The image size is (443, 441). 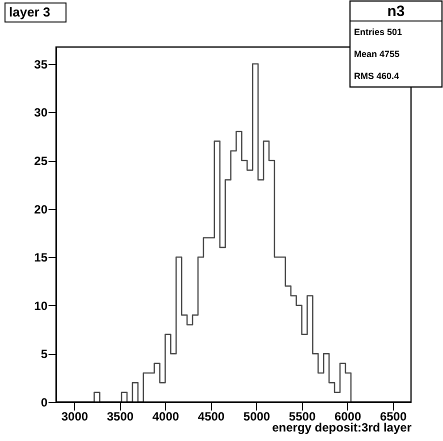 I want to click on x-tick-label: 4000, so click(x=166, y=417).